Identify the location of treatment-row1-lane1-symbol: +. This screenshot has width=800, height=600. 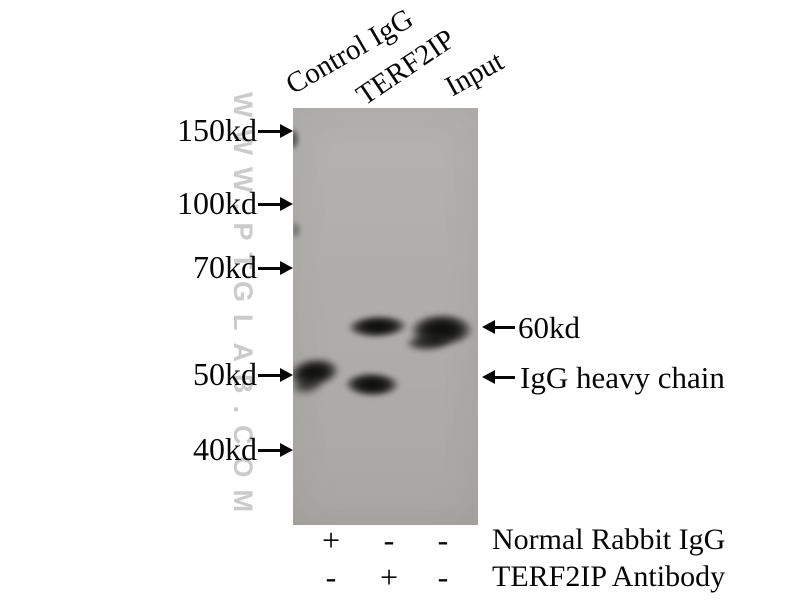
(331, 540).